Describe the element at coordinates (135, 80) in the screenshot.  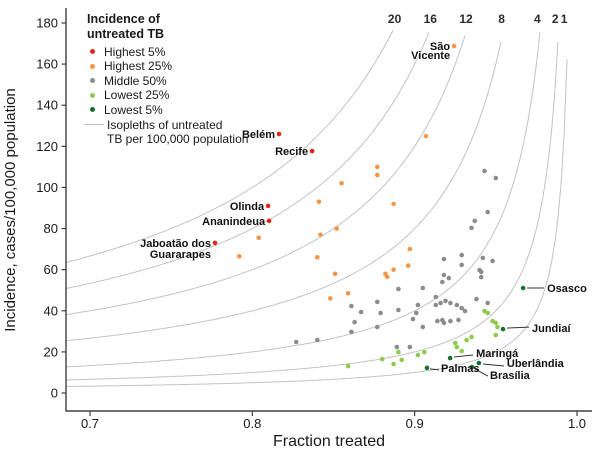
I see `legend-item-label: Middle 50%` at that location.